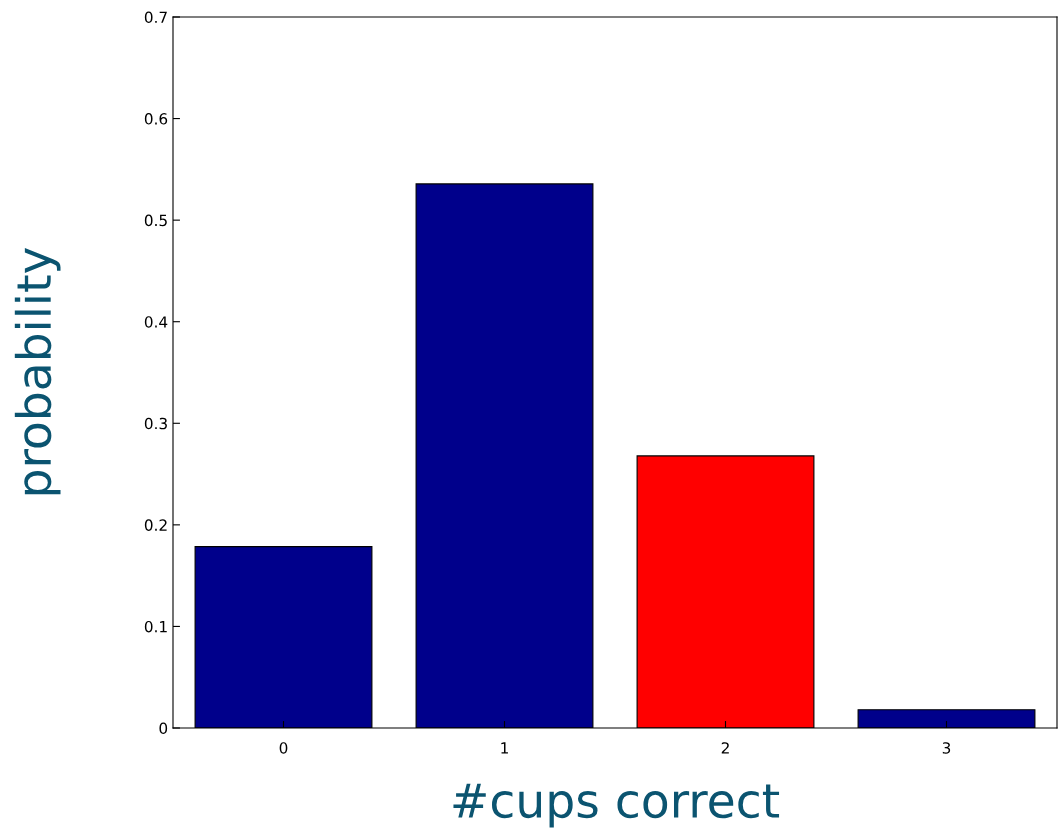  Describe the element at coordinates (504, 748) in the screenshot. I see `x-tick-label: 1` at that location.